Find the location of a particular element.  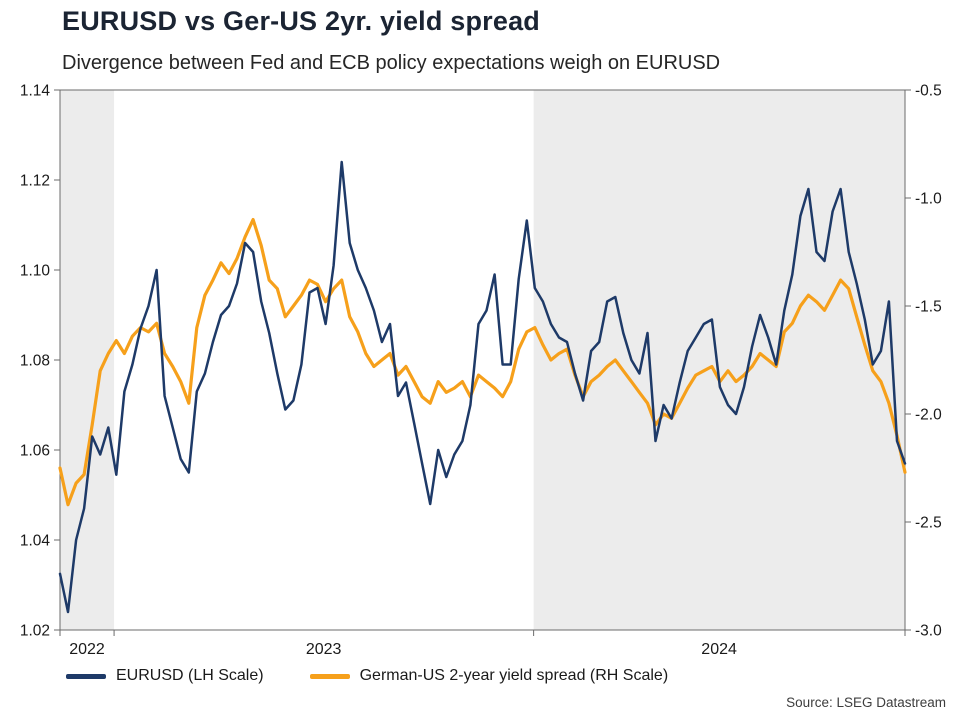

left-axis-tick-label: 1.08 is located at coordinates (35, 361).